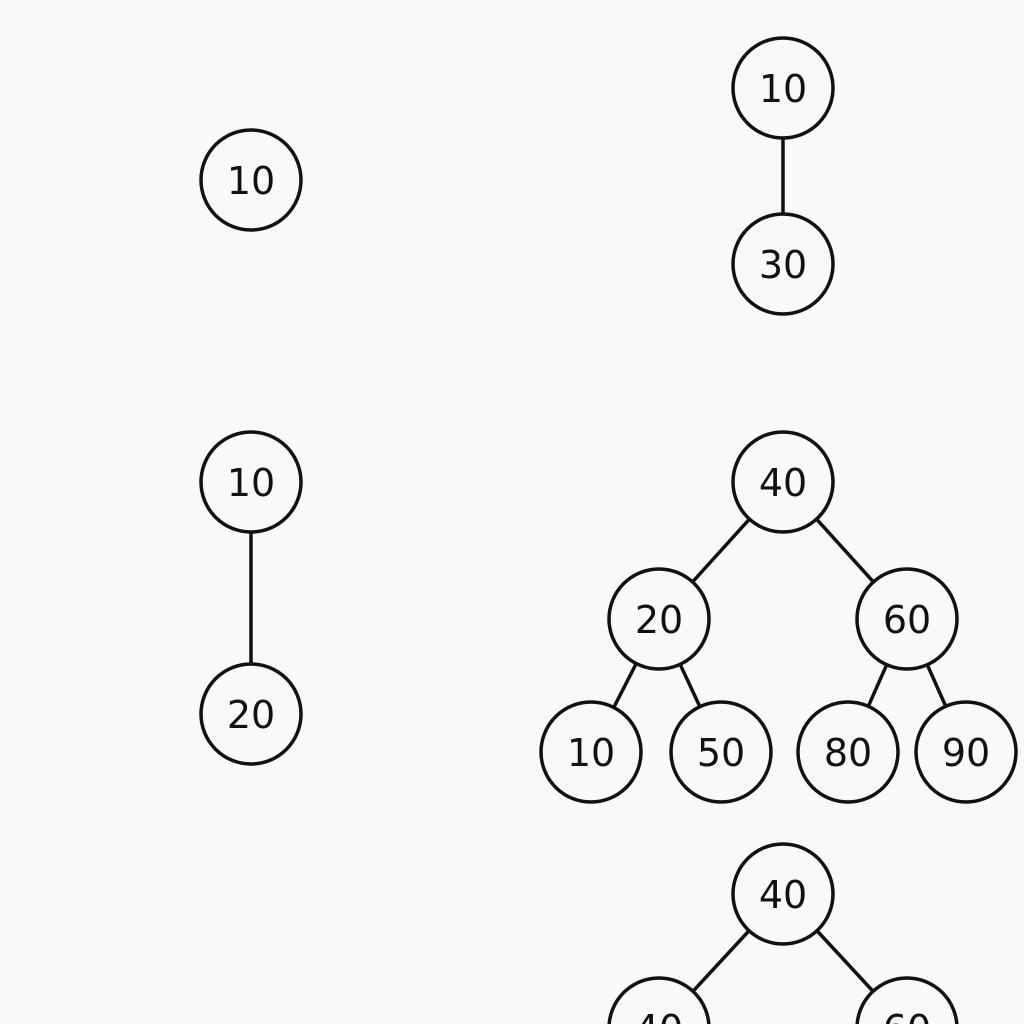 The width and height of the screenshot is (1024, 1024). I want to click on node-label: 90, so click(966, 753).